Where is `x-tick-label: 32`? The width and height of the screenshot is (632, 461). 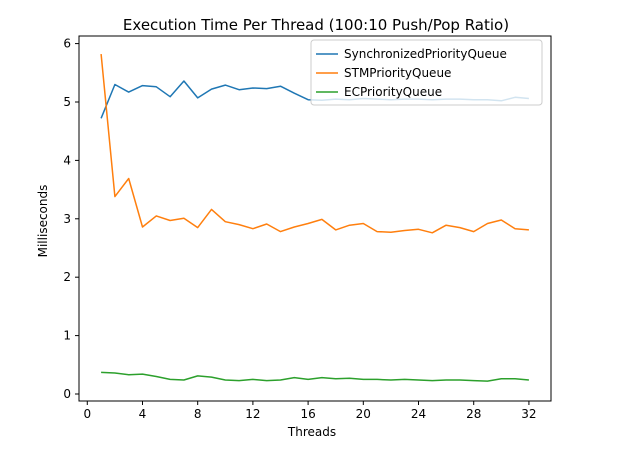 x-tick-label: 32 is located at coordinates (528, 414).